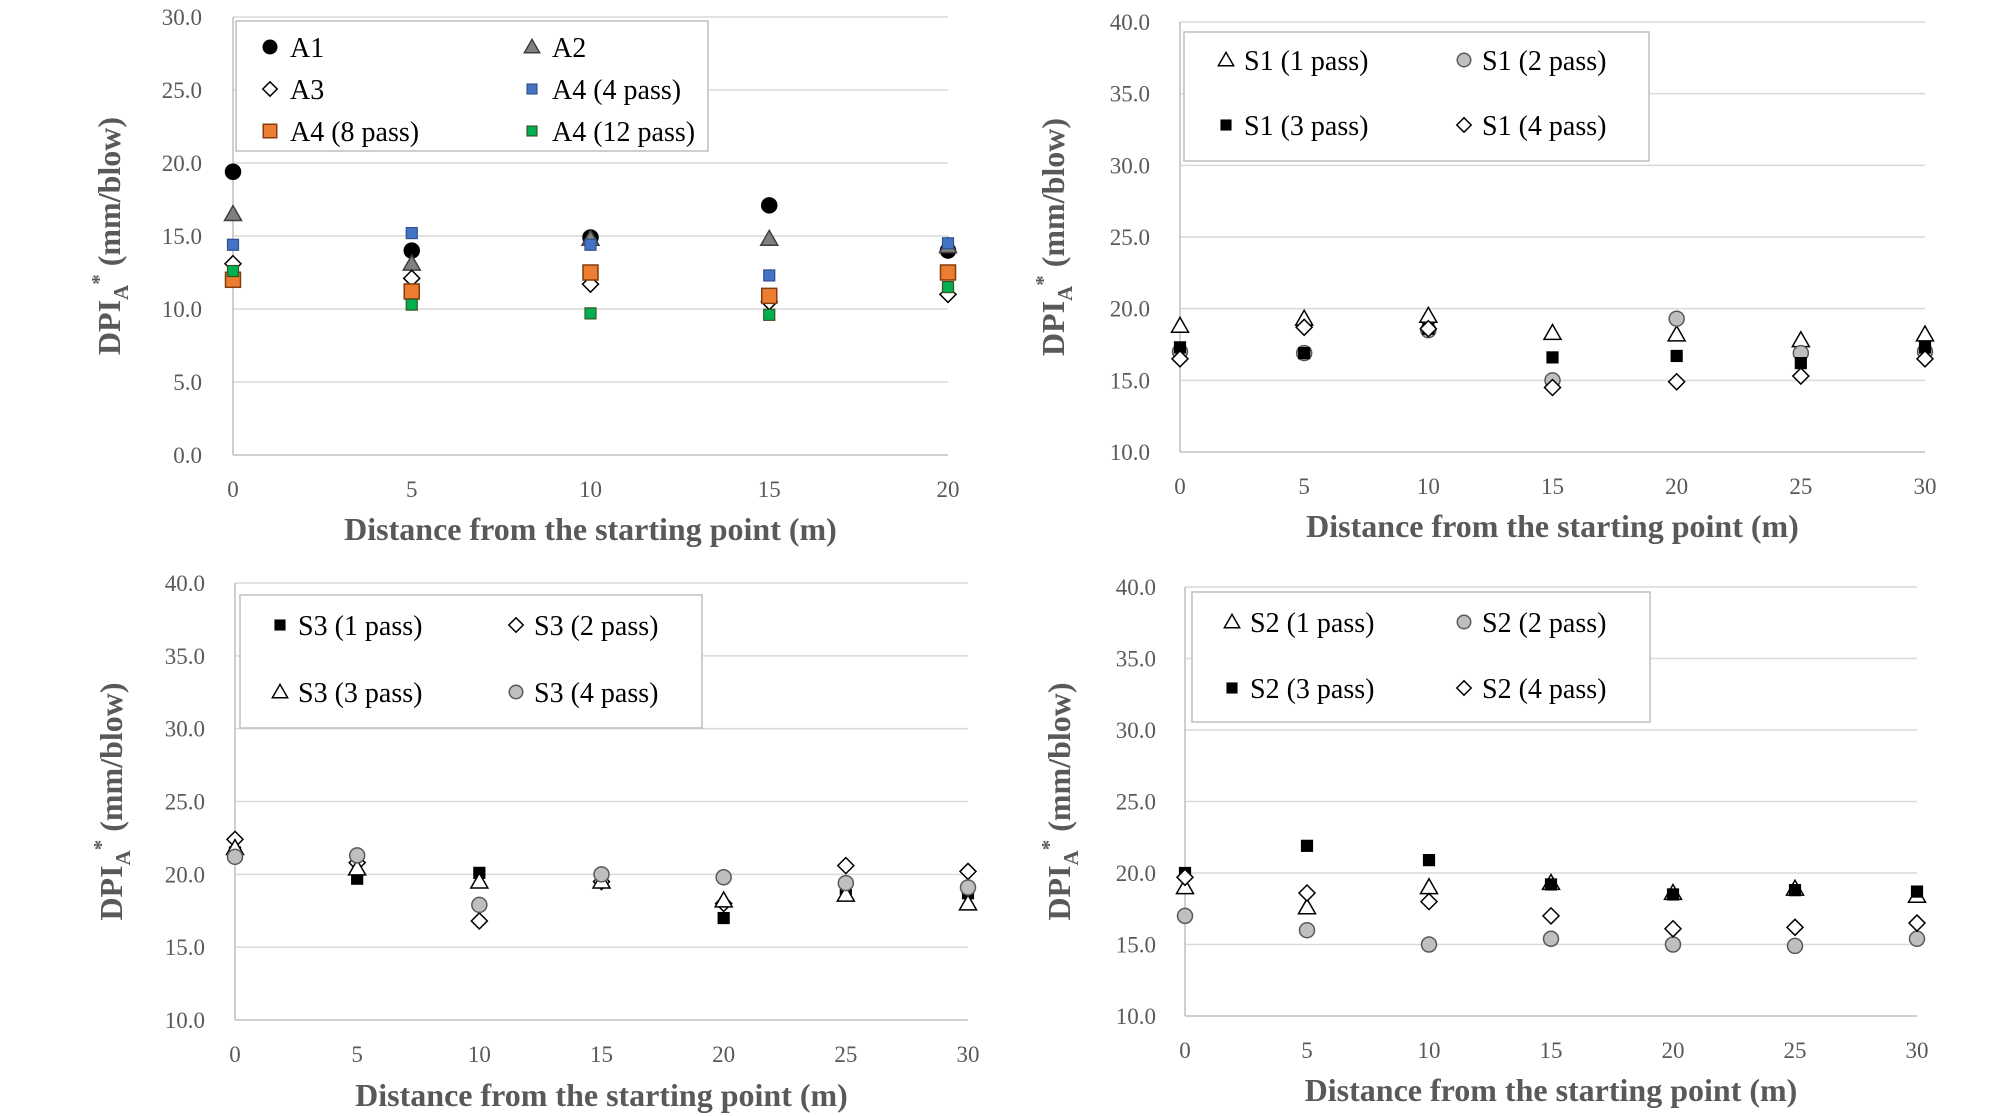  I want to click on x-tick-label: 0, so click(235, 1054).